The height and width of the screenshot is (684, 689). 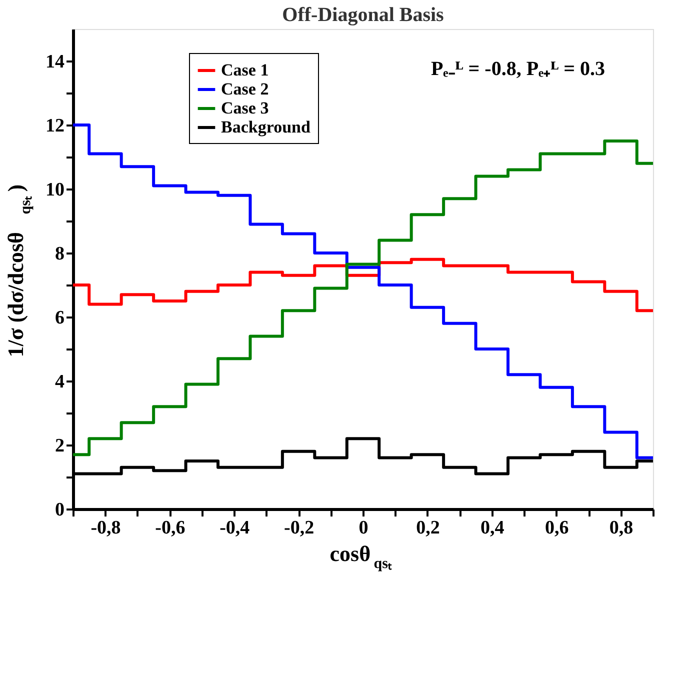 I want to click on y-tick-label: 14, so click(x=55, y=62).